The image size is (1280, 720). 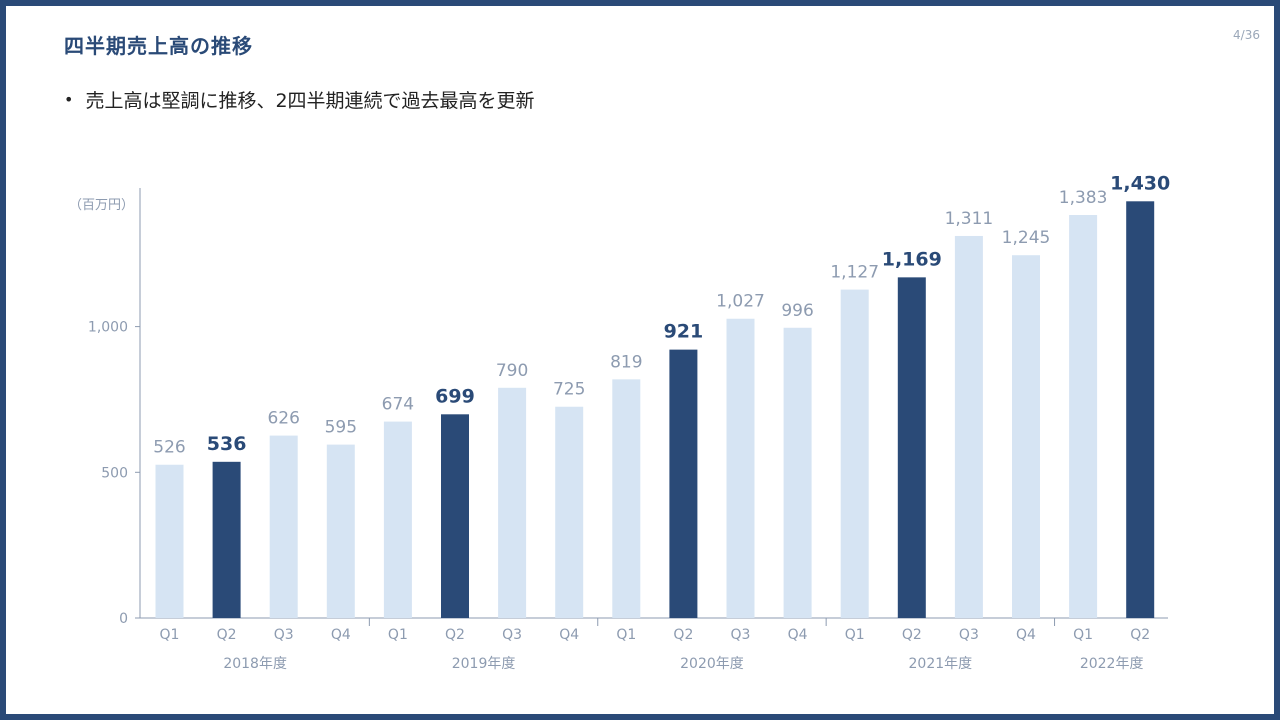 I want to click on bullet-item: • 売上高は堅調に推移、2四半期連続で過去最高を更新, so click(x=299, y=99).